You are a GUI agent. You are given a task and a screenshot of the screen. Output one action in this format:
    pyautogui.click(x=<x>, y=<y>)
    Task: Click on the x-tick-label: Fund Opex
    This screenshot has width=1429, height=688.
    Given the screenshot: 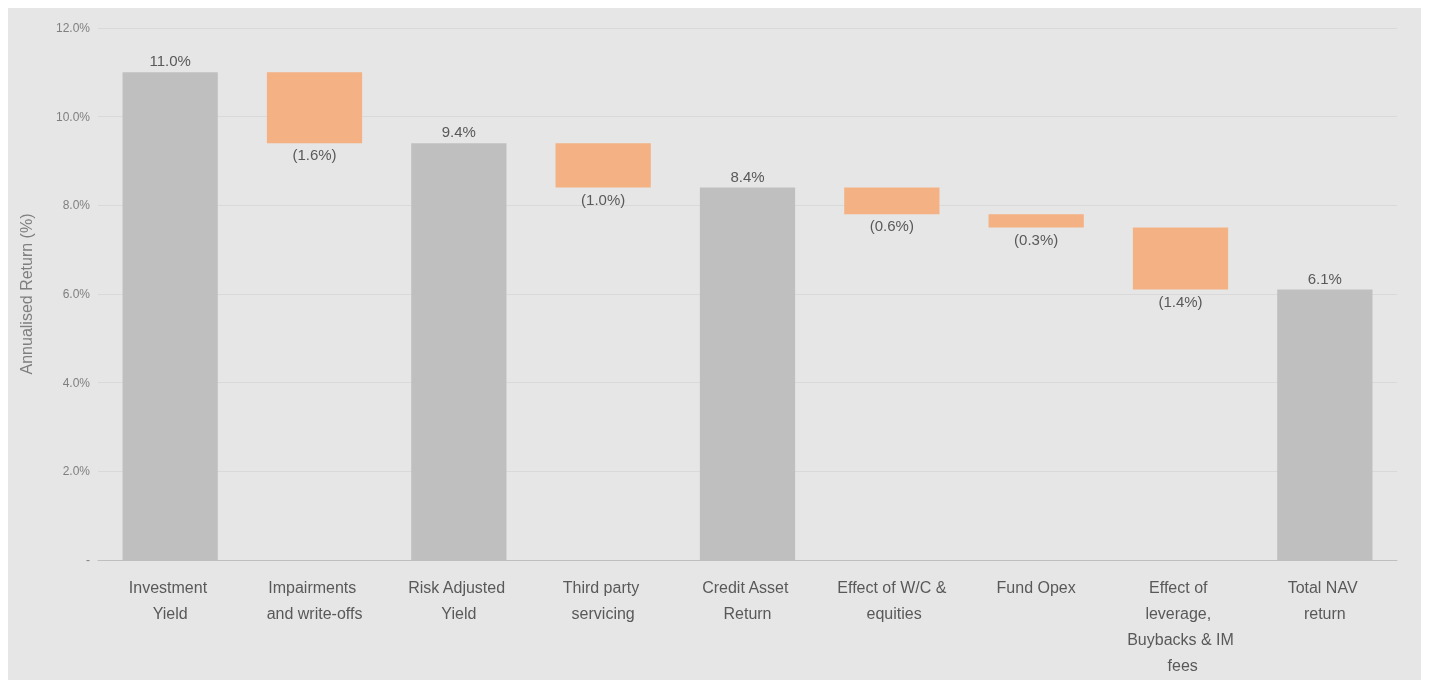 What is the action you would take?
    pyautogui.click(x=1036, y=587)
    